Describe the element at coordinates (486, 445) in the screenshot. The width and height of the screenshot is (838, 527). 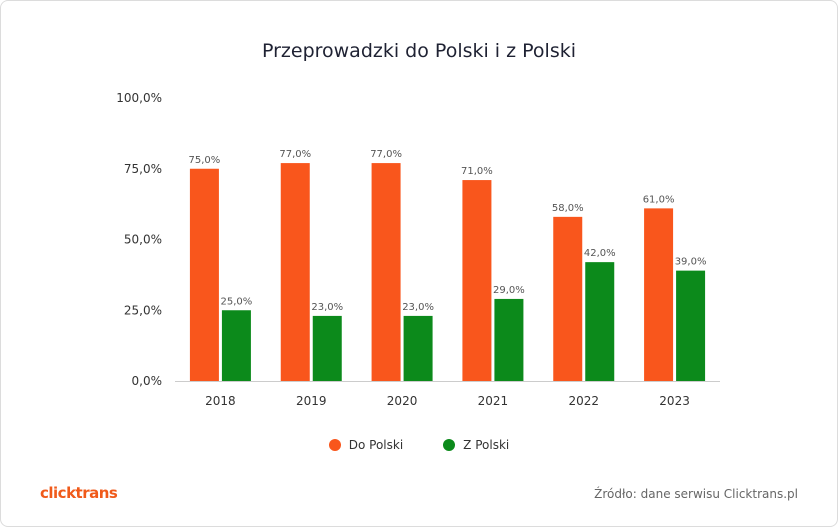
I see `legend-label-z-polski: Z Polski` at that location.